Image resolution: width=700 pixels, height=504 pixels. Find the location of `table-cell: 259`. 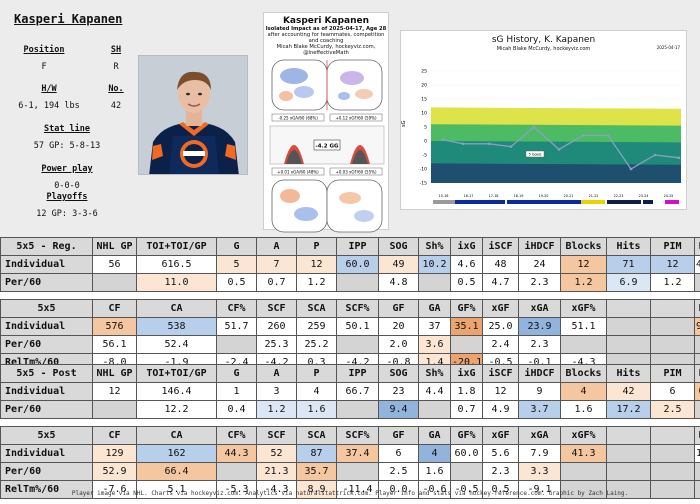

table-cell: 259 is located at coordinates (316, 326).